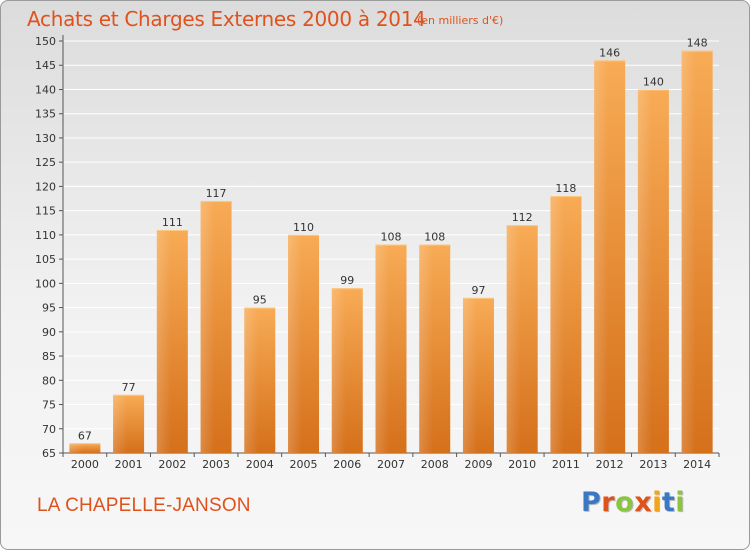 The width and height of the screenshot is (750, 550). What do you see at coordinates (216, 193) in the screenshot?
I see `data-label: 117` at bounding box center [216, 193].